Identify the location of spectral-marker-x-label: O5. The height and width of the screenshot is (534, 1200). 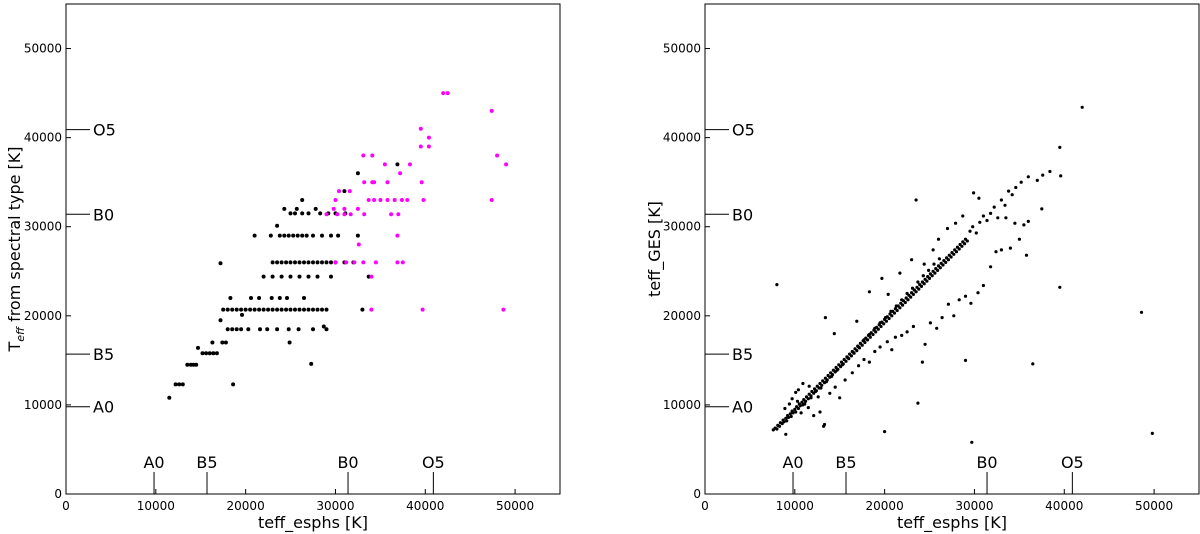
(1072, 462).